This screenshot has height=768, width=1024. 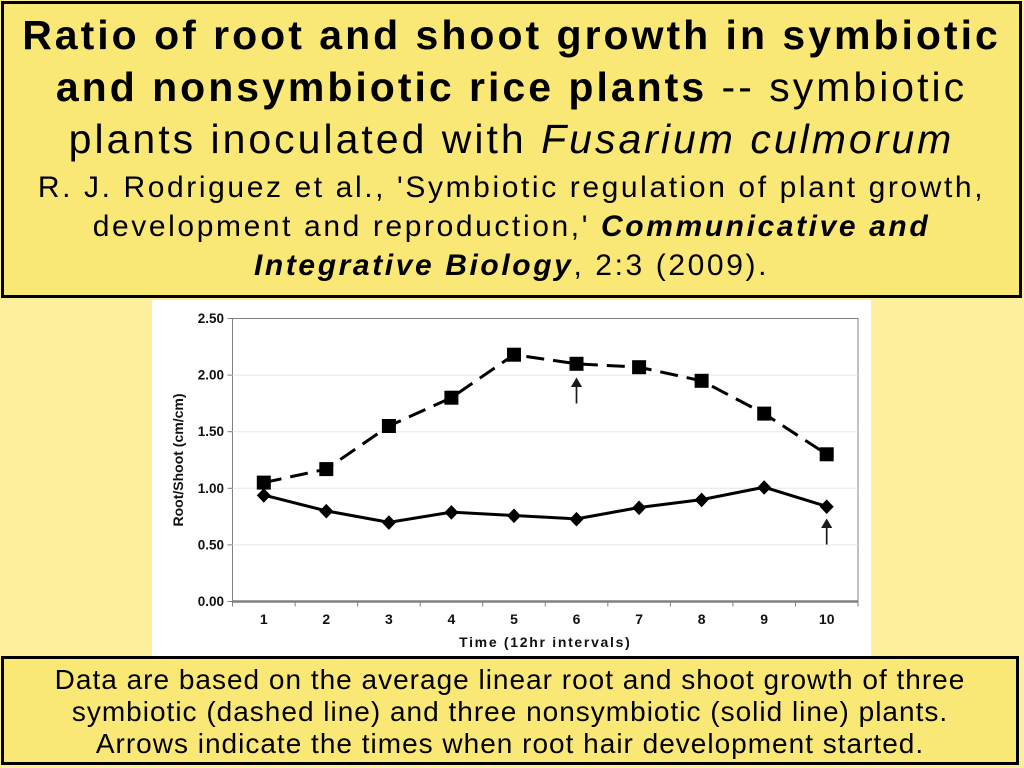 What do you see at coordinates (211, 488) in the screenshot?
I see `svg-text: 1.00` at bounding box center [211, 488].